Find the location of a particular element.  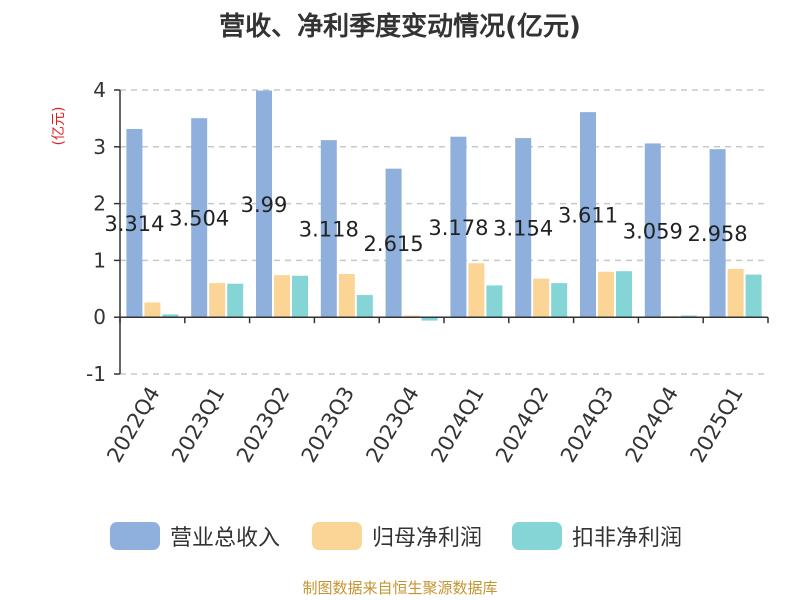

data-label: 3.314 is located at coordinates (134, 224).